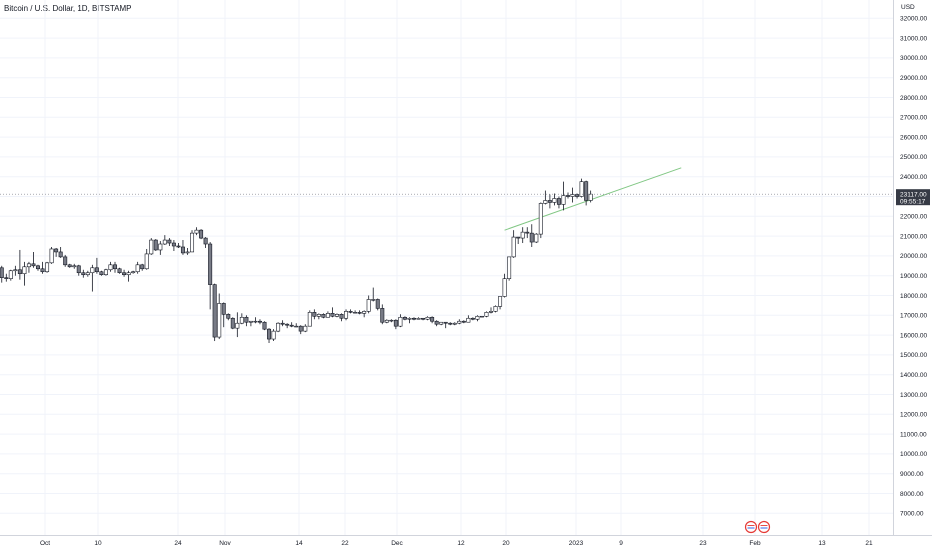  I want to click on trendline, so click(593, 199).